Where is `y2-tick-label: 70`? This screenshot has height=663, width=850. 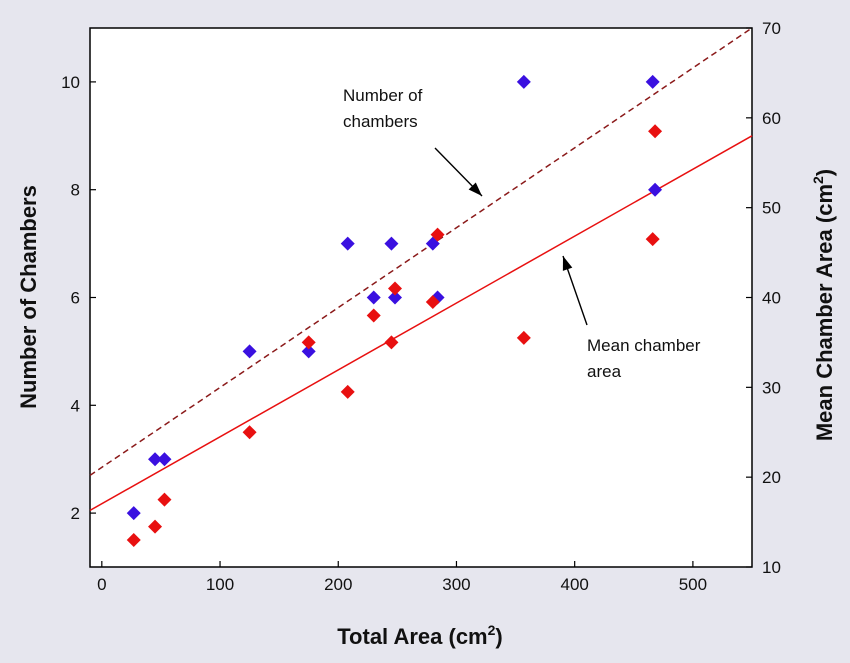 y2-tick-label: 70 is located at coordinates (771, 28).